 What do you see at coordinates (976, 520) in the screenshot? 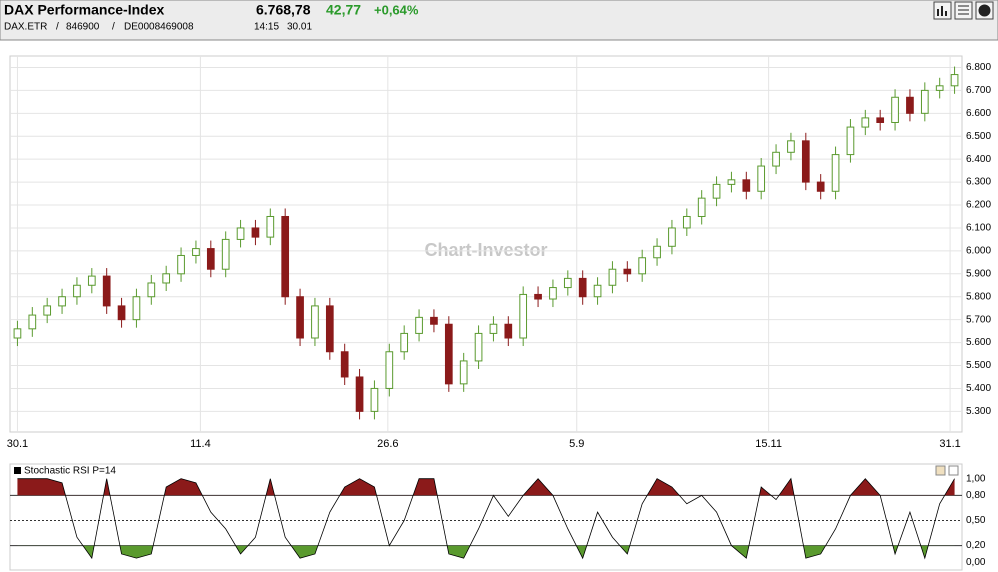
I see `y-tick-label: 0,50` at bounding box center [976, 520].